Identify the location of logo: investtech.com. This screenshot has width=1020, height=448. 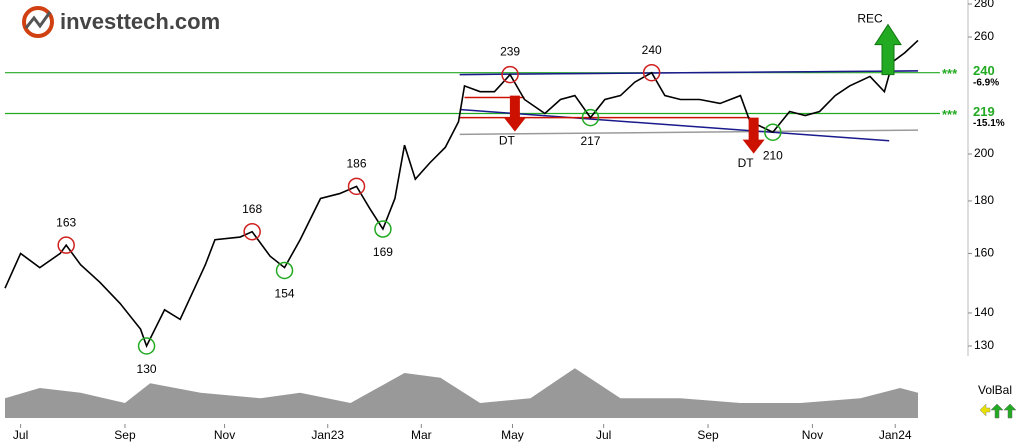
(121, 22).